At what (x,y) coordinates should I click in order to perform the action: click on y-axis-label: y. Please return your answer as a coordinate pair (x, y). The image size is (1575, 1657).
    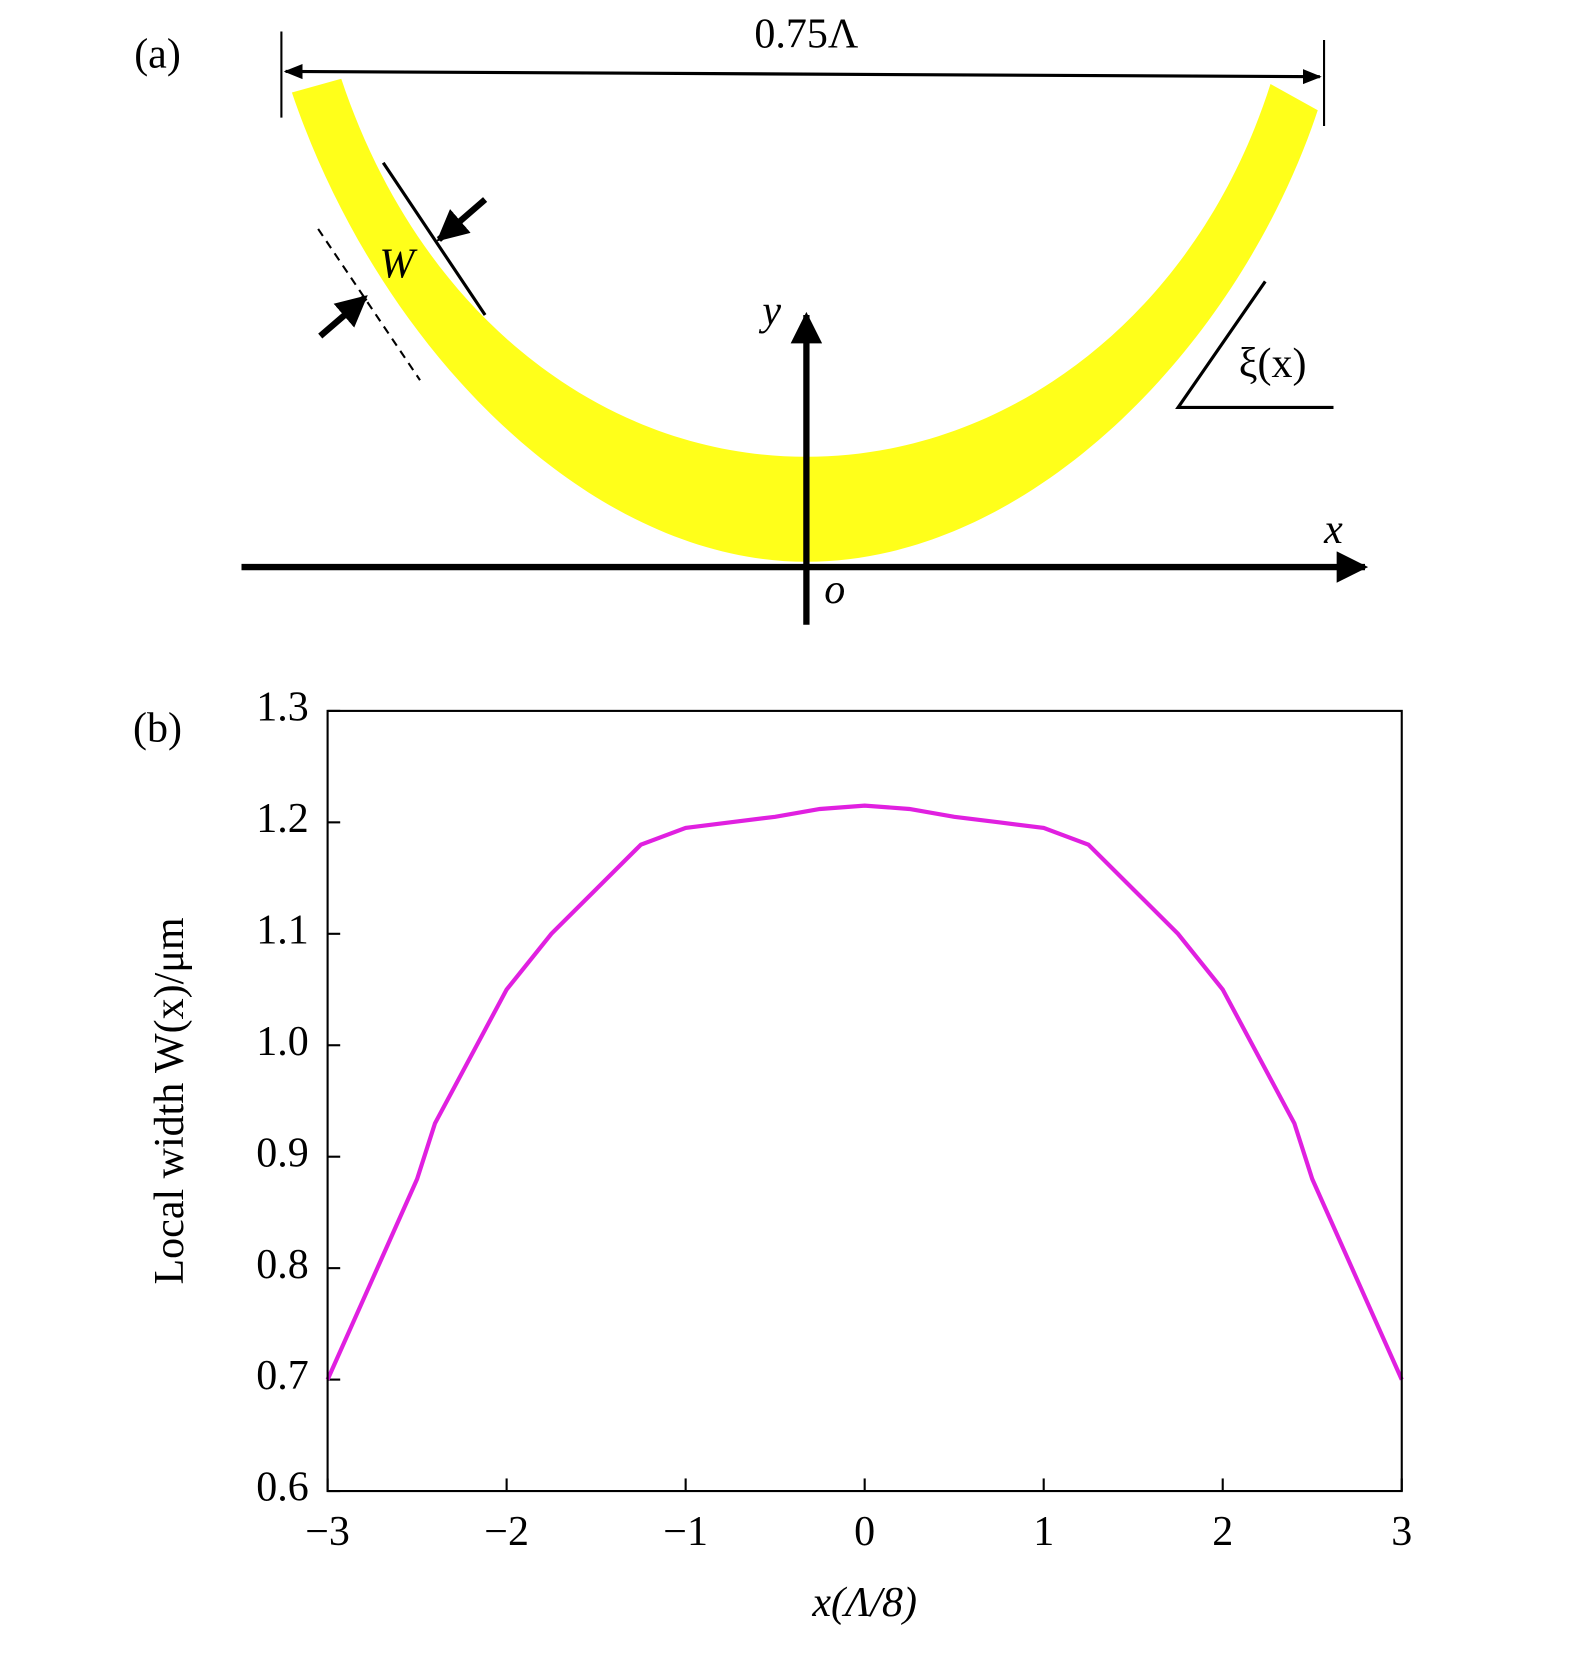
    Looking at the image, I should click on (769, 312).